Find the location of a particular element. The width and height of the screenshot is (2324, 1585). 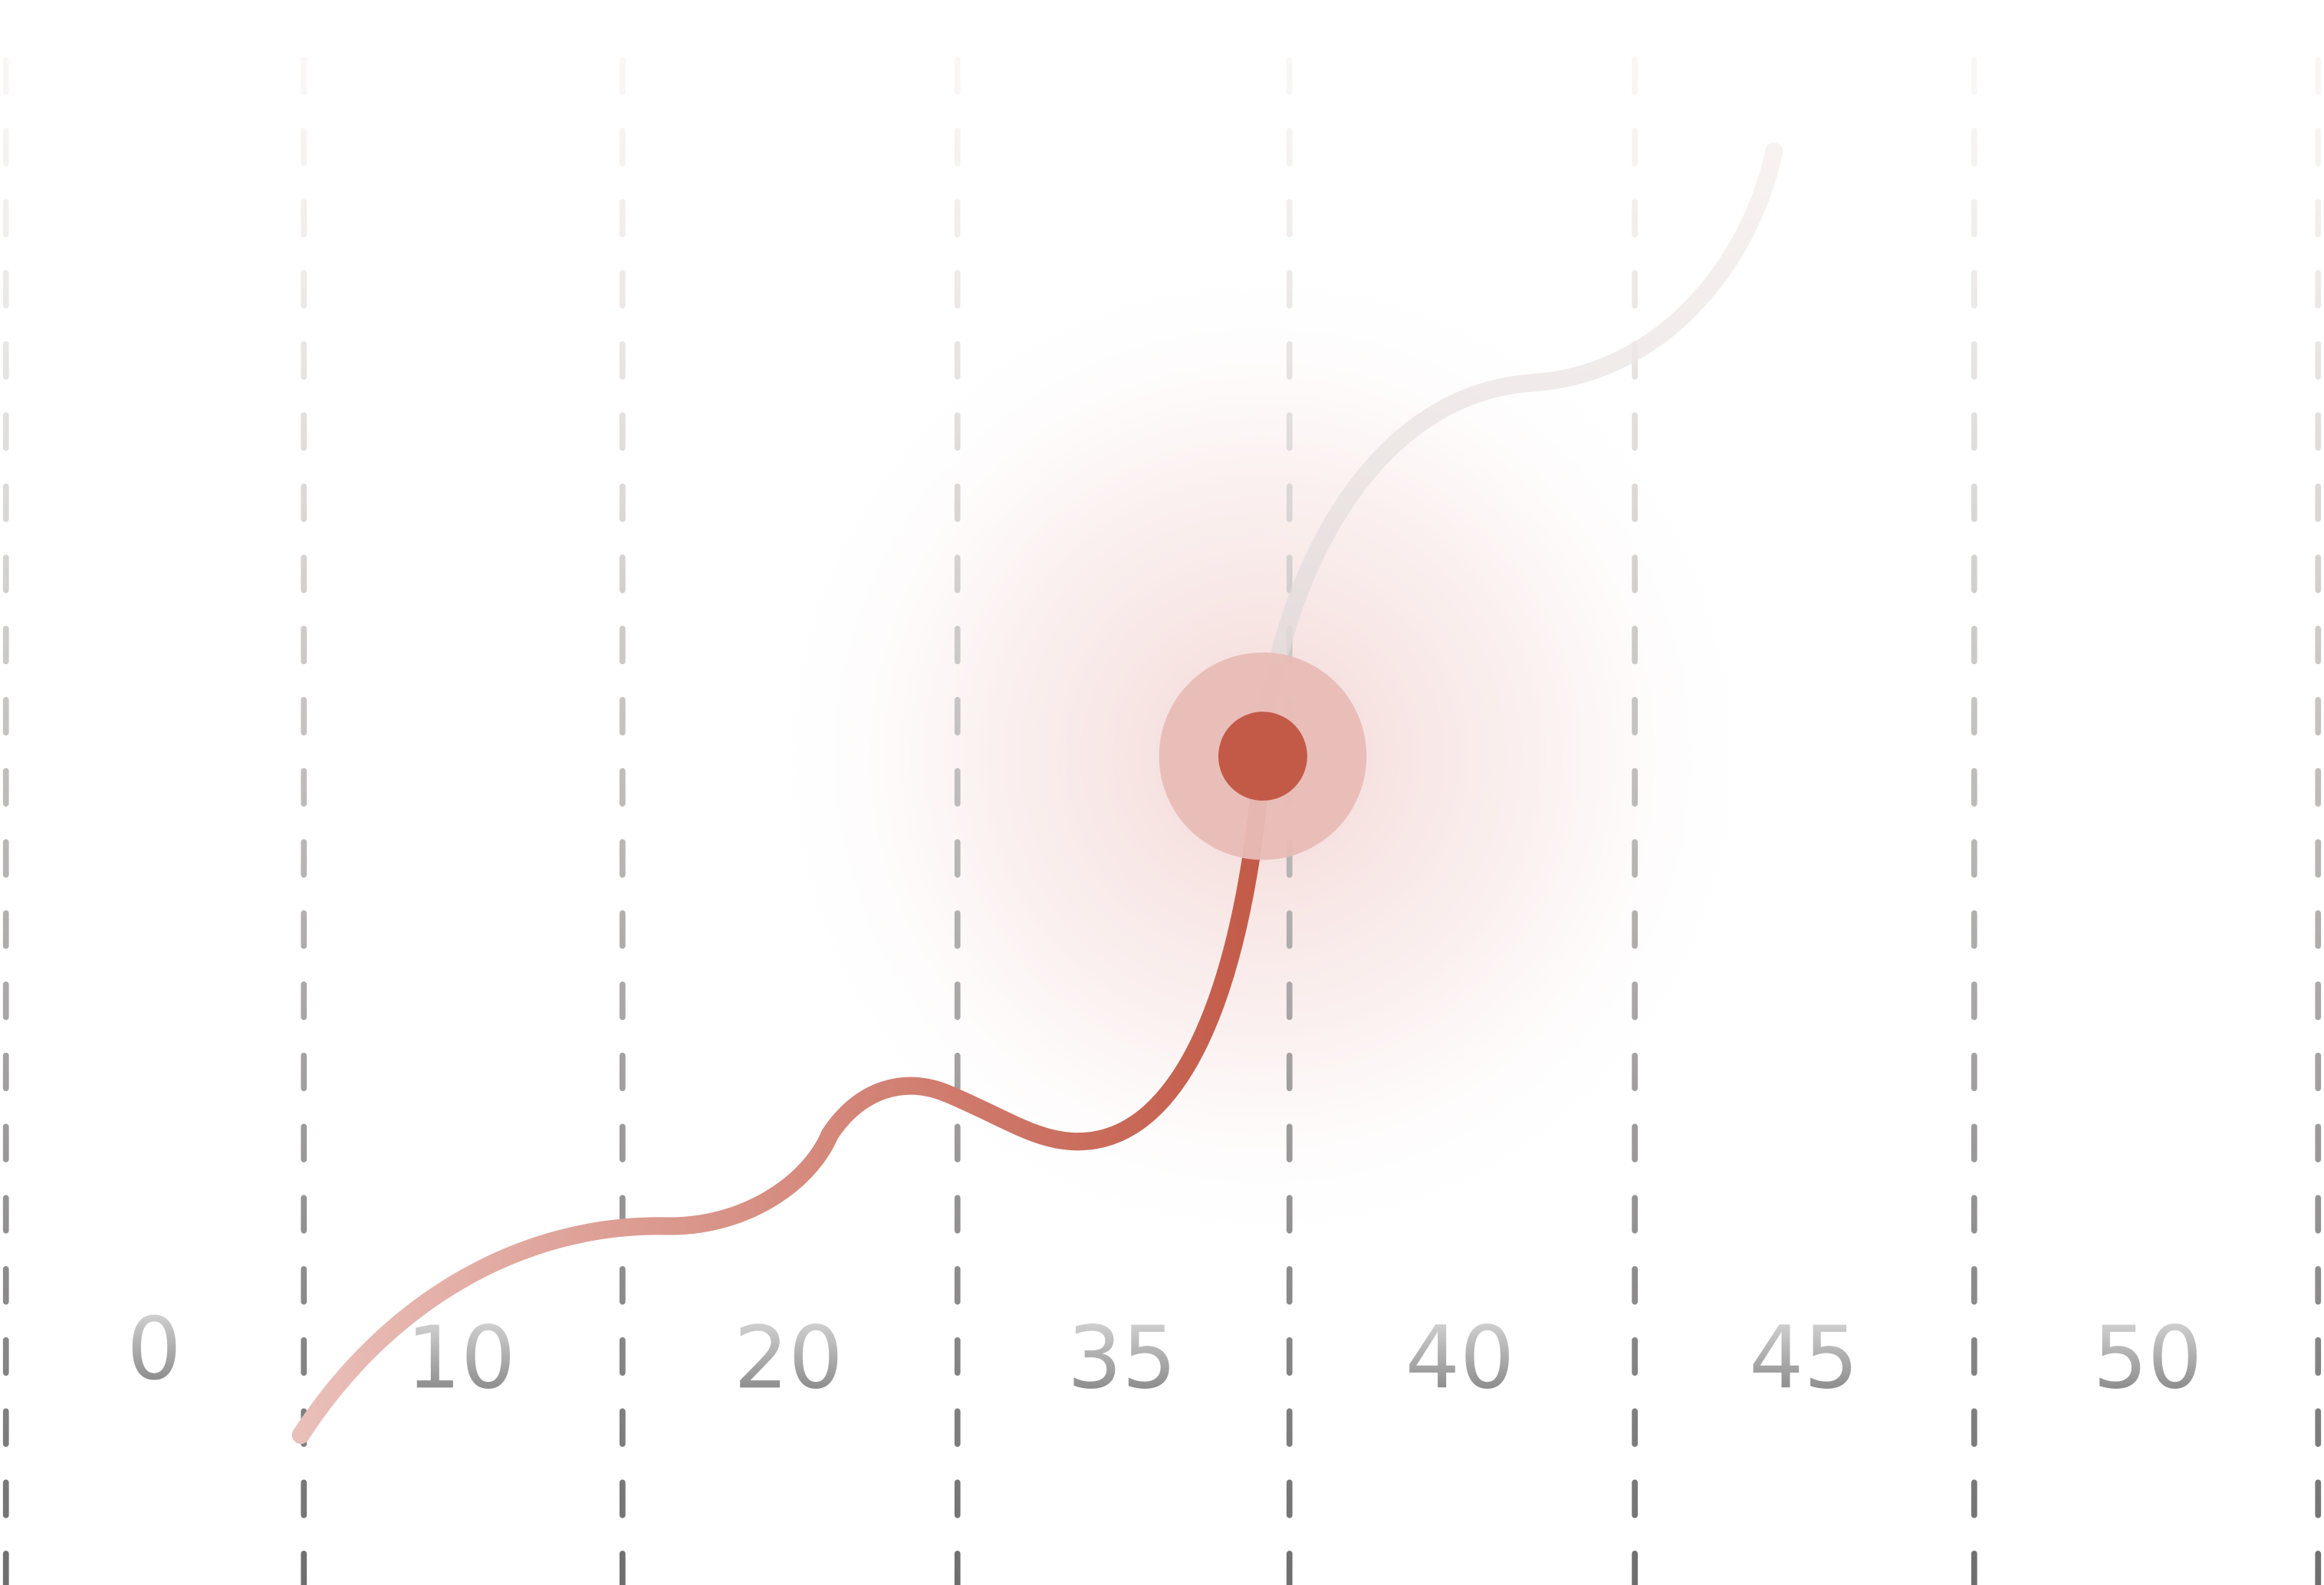

axis-label: 50 is located at coordinates (2148, 1358).